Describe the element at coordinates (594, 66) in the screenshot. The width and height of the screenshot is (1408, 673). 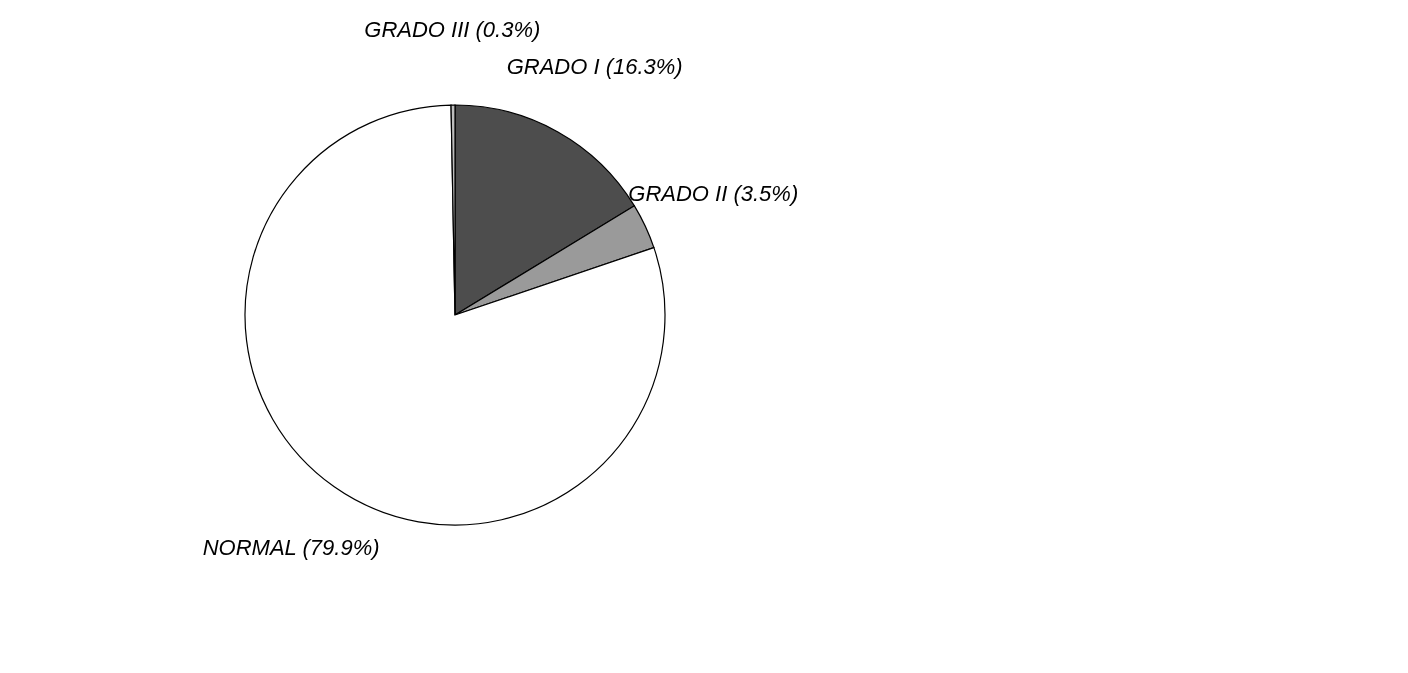
I see `slice-label: GRADO I (16.3%)` at that location.